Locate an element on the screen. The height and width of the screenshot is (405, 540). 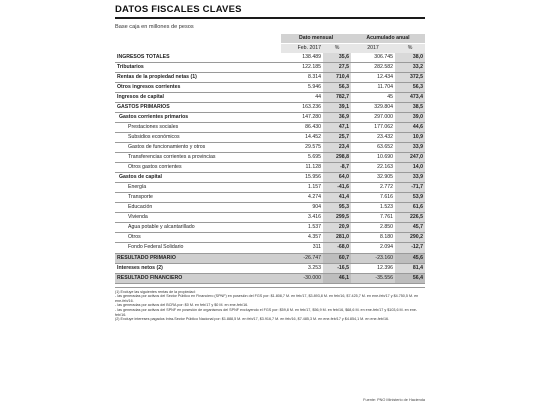
row-value-month: 15.956 is located at coordinates (302, 178).